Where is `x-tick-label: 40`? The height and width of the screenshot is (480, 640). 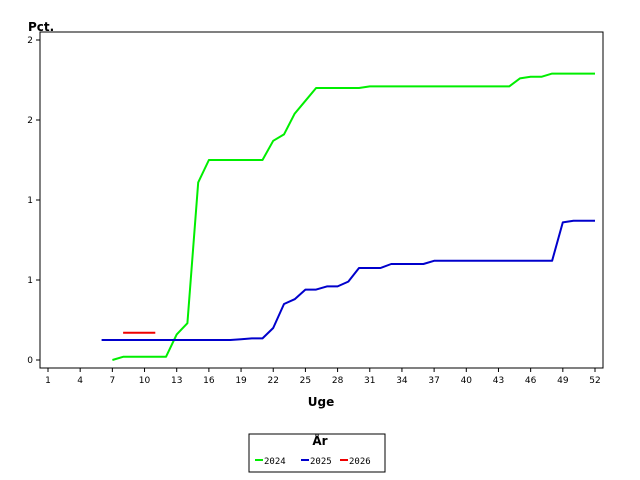
x-tick-label: 40 is located at coordinates (467, 381).